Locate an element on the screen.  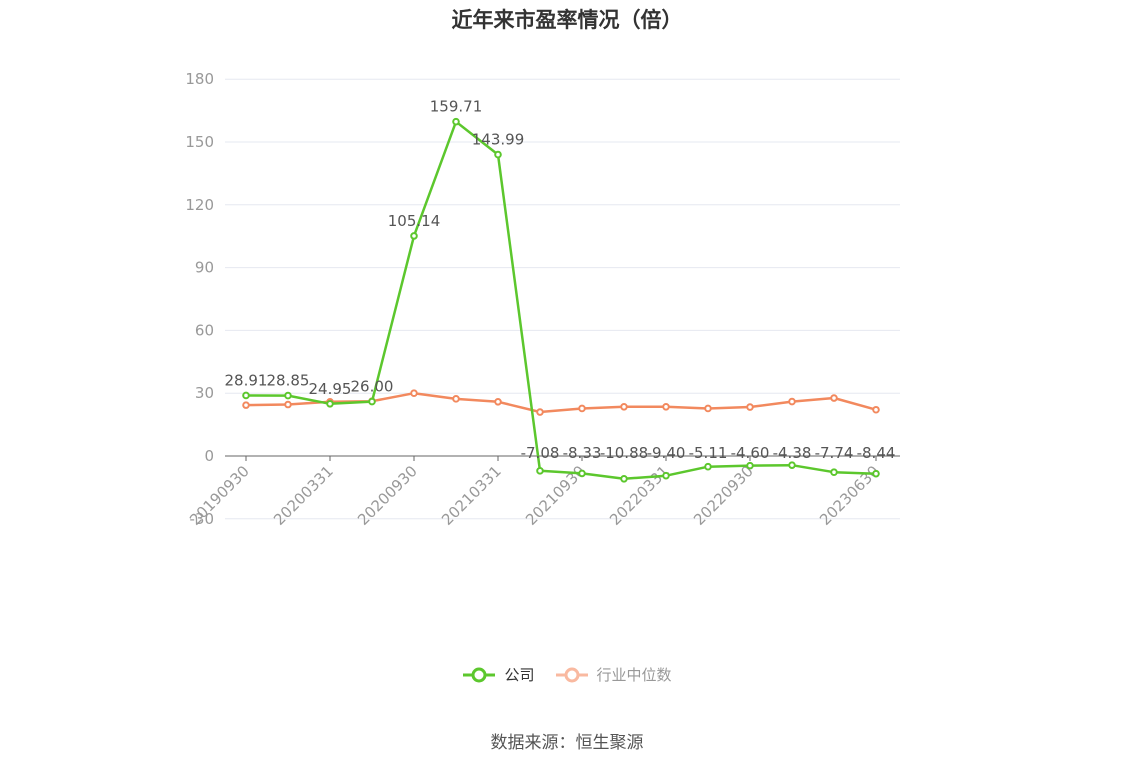
company-data-label: -4.38 is located at coordinates (792, 453).